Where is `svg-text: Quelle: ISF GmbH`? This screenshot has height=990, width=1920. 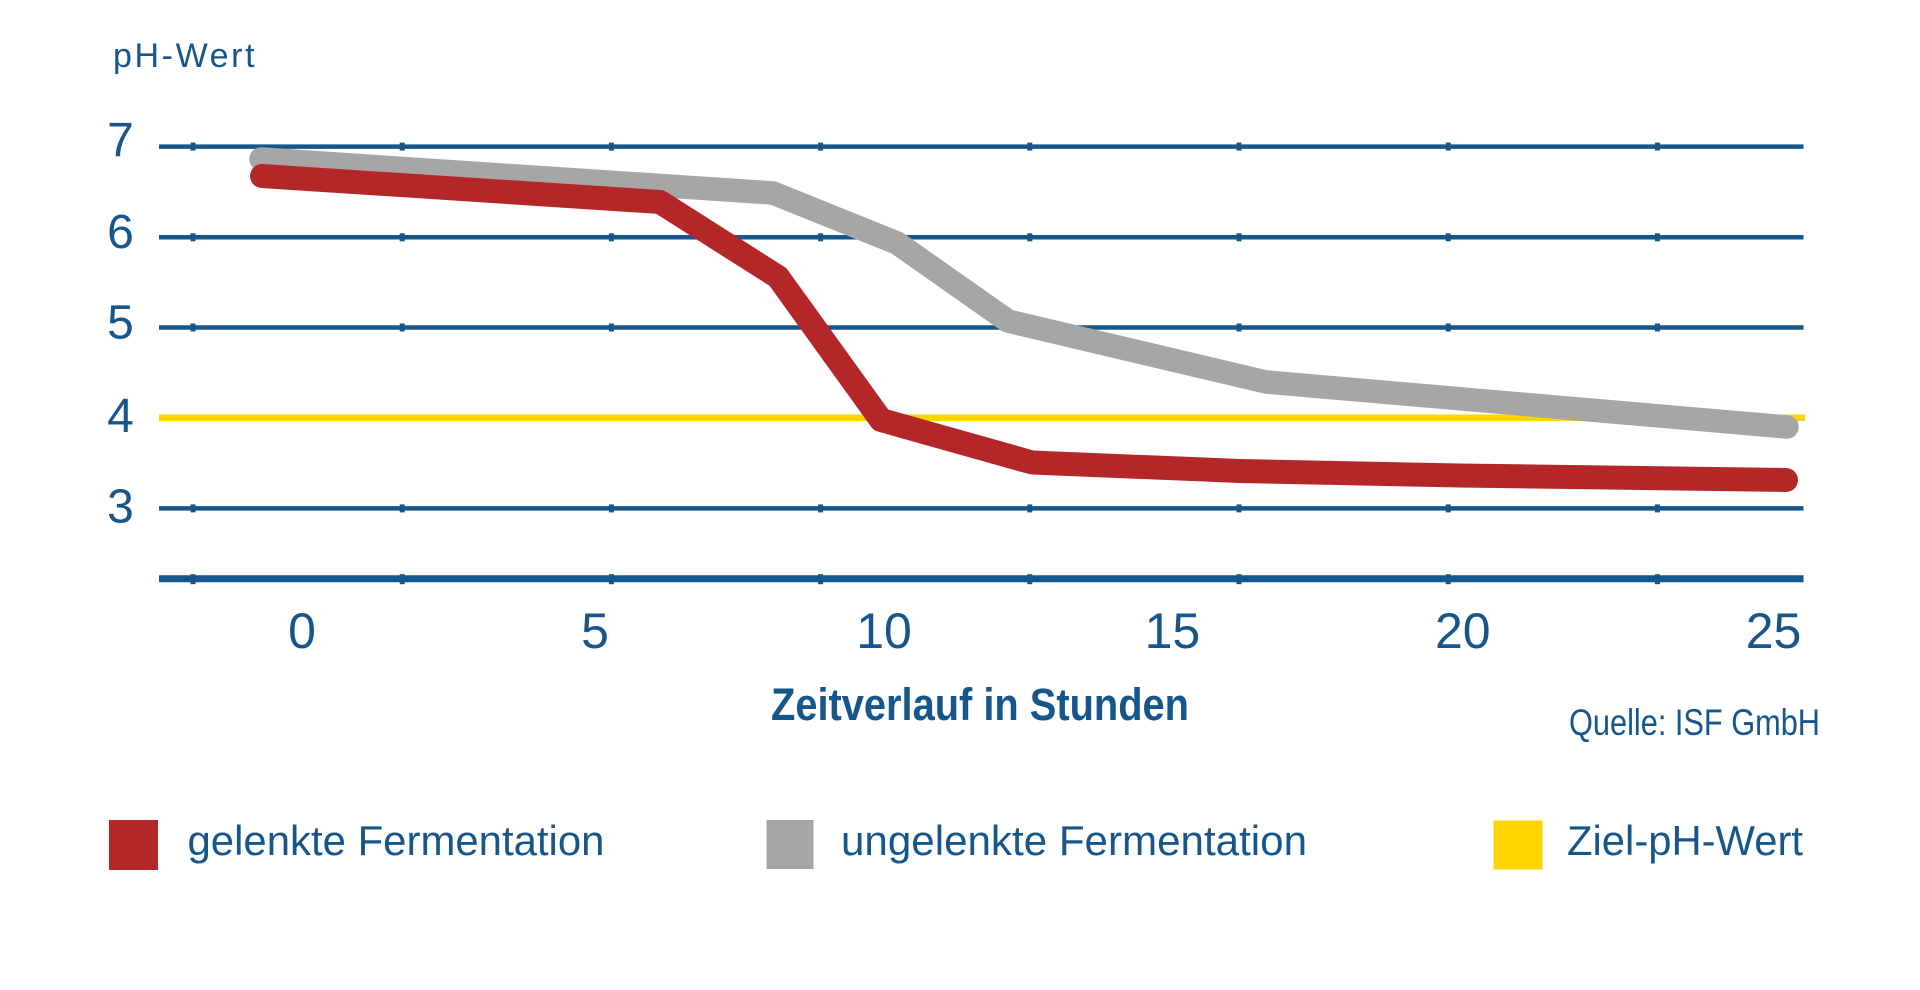 svg-text: Quelle: ISF GmbH is located at coordinates (1694, 722).